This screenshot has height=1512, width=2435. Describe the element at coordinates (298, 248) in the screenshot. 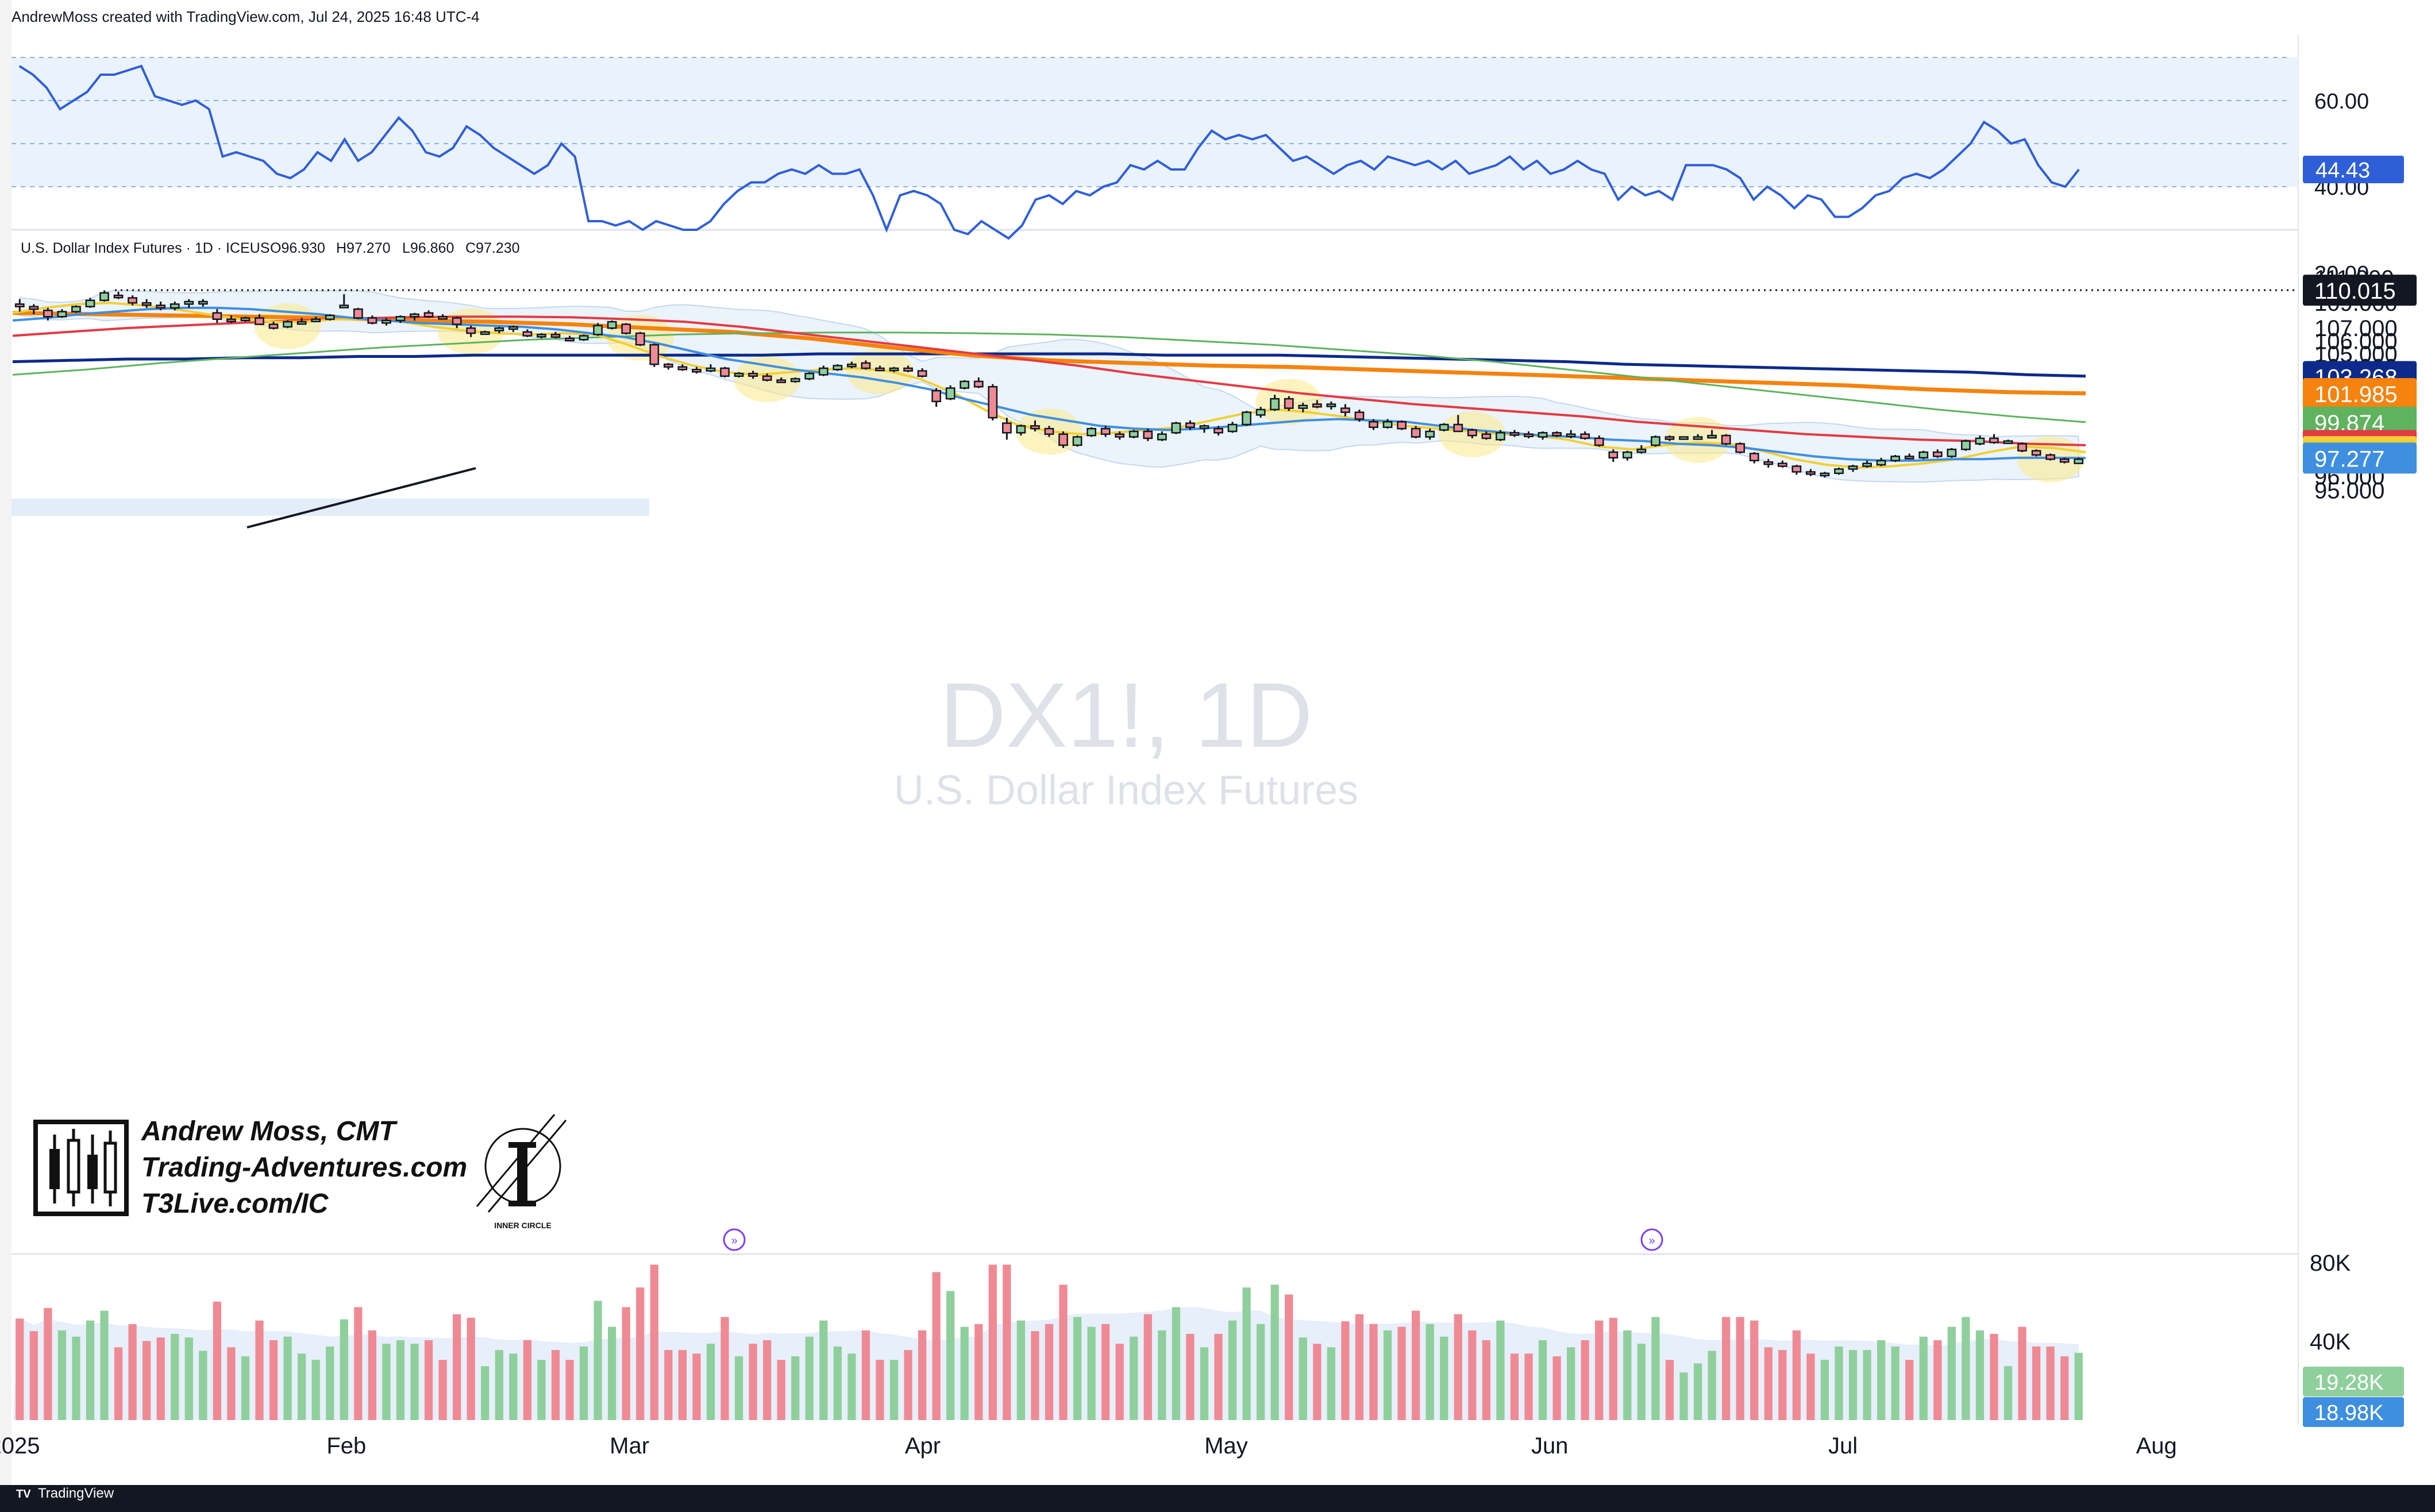

I see `legend-open: O96.930` at that location.